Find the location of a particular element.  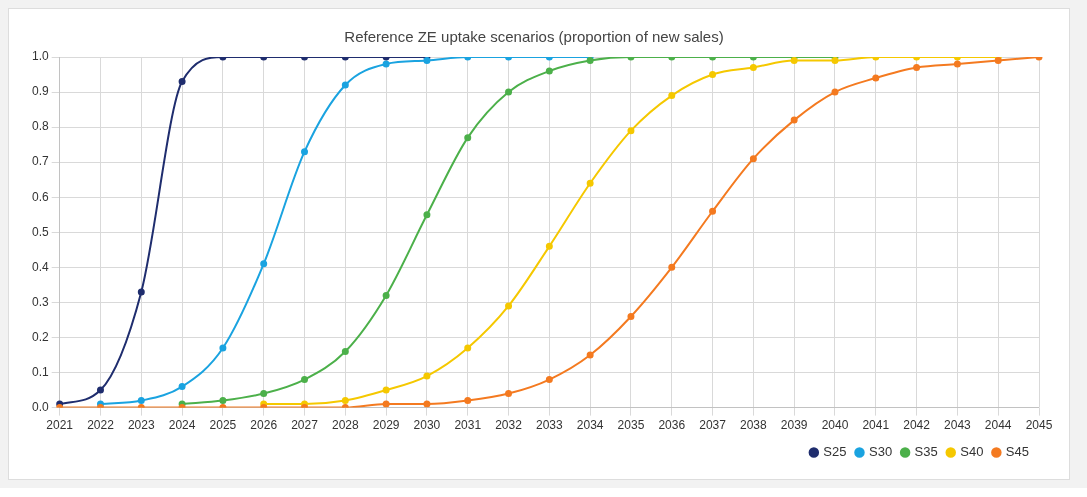

chart-title: Reference ZE uptake scenarios (proportion of new sales) is located at coordinates (534, 37).